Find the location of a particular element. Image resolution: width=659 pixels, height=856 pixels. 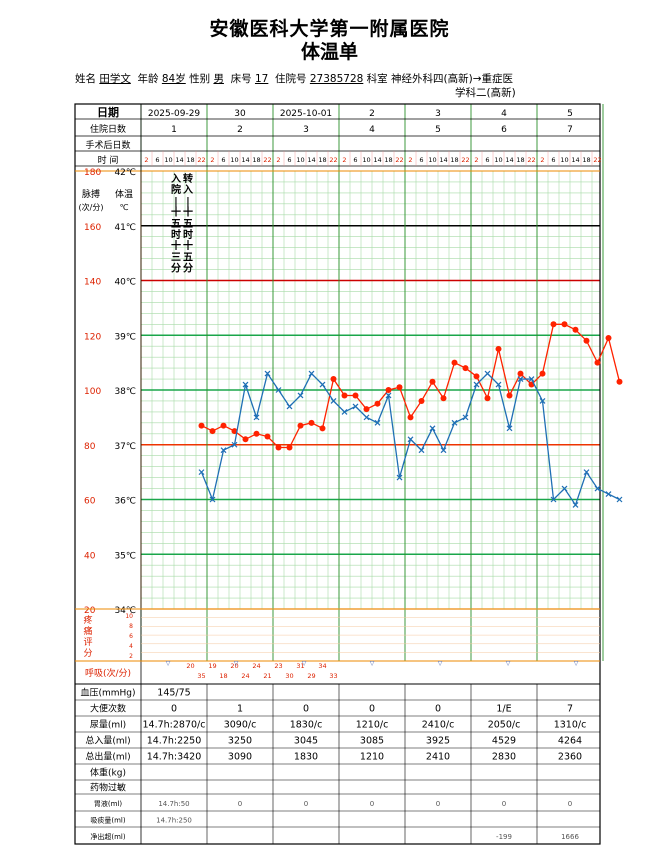

bottom-label-urine: 尿量(ml) is located at coordinates (108, 725).